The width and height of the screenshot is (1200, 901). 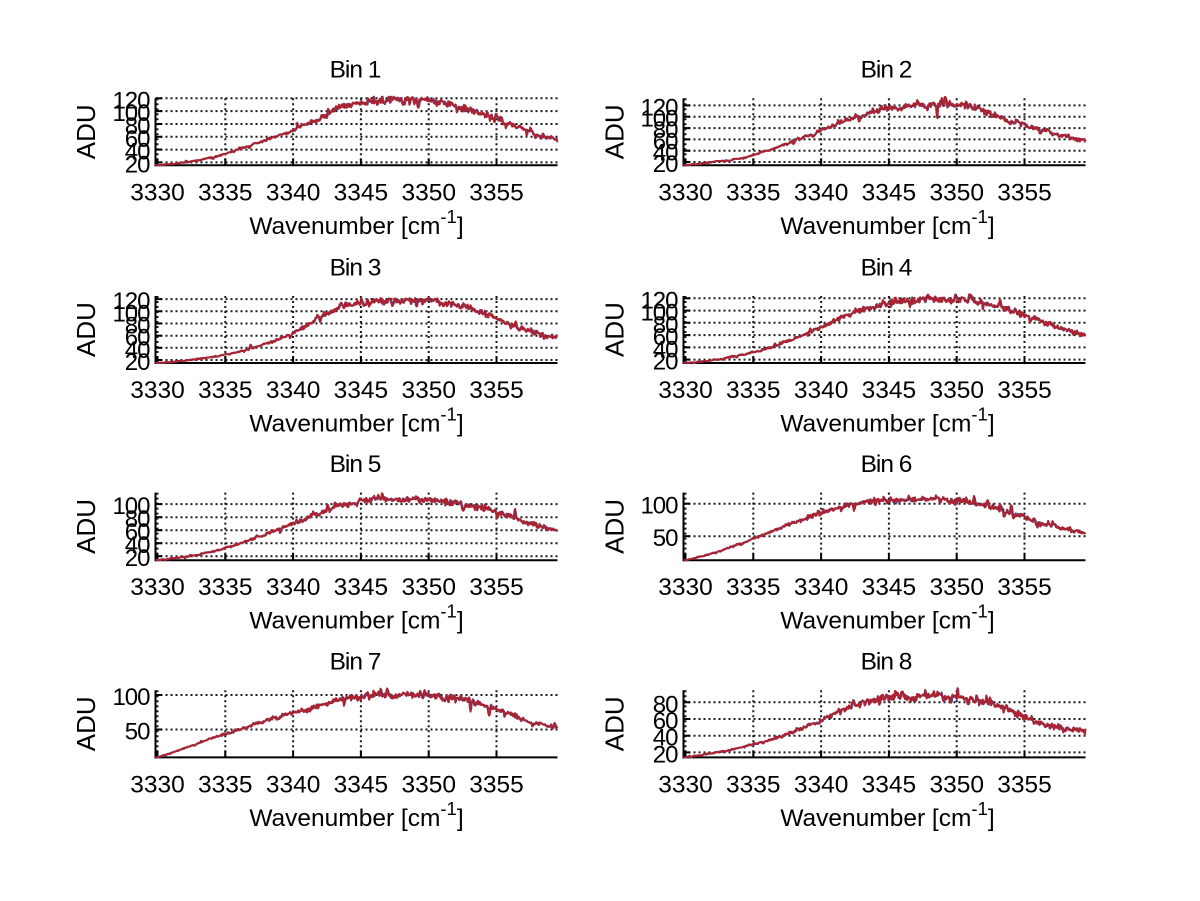 What do you see at coordinates (355, 464) in the screenshot?
I see `svg-text: Bin 5` at bounding box center [355, 464].